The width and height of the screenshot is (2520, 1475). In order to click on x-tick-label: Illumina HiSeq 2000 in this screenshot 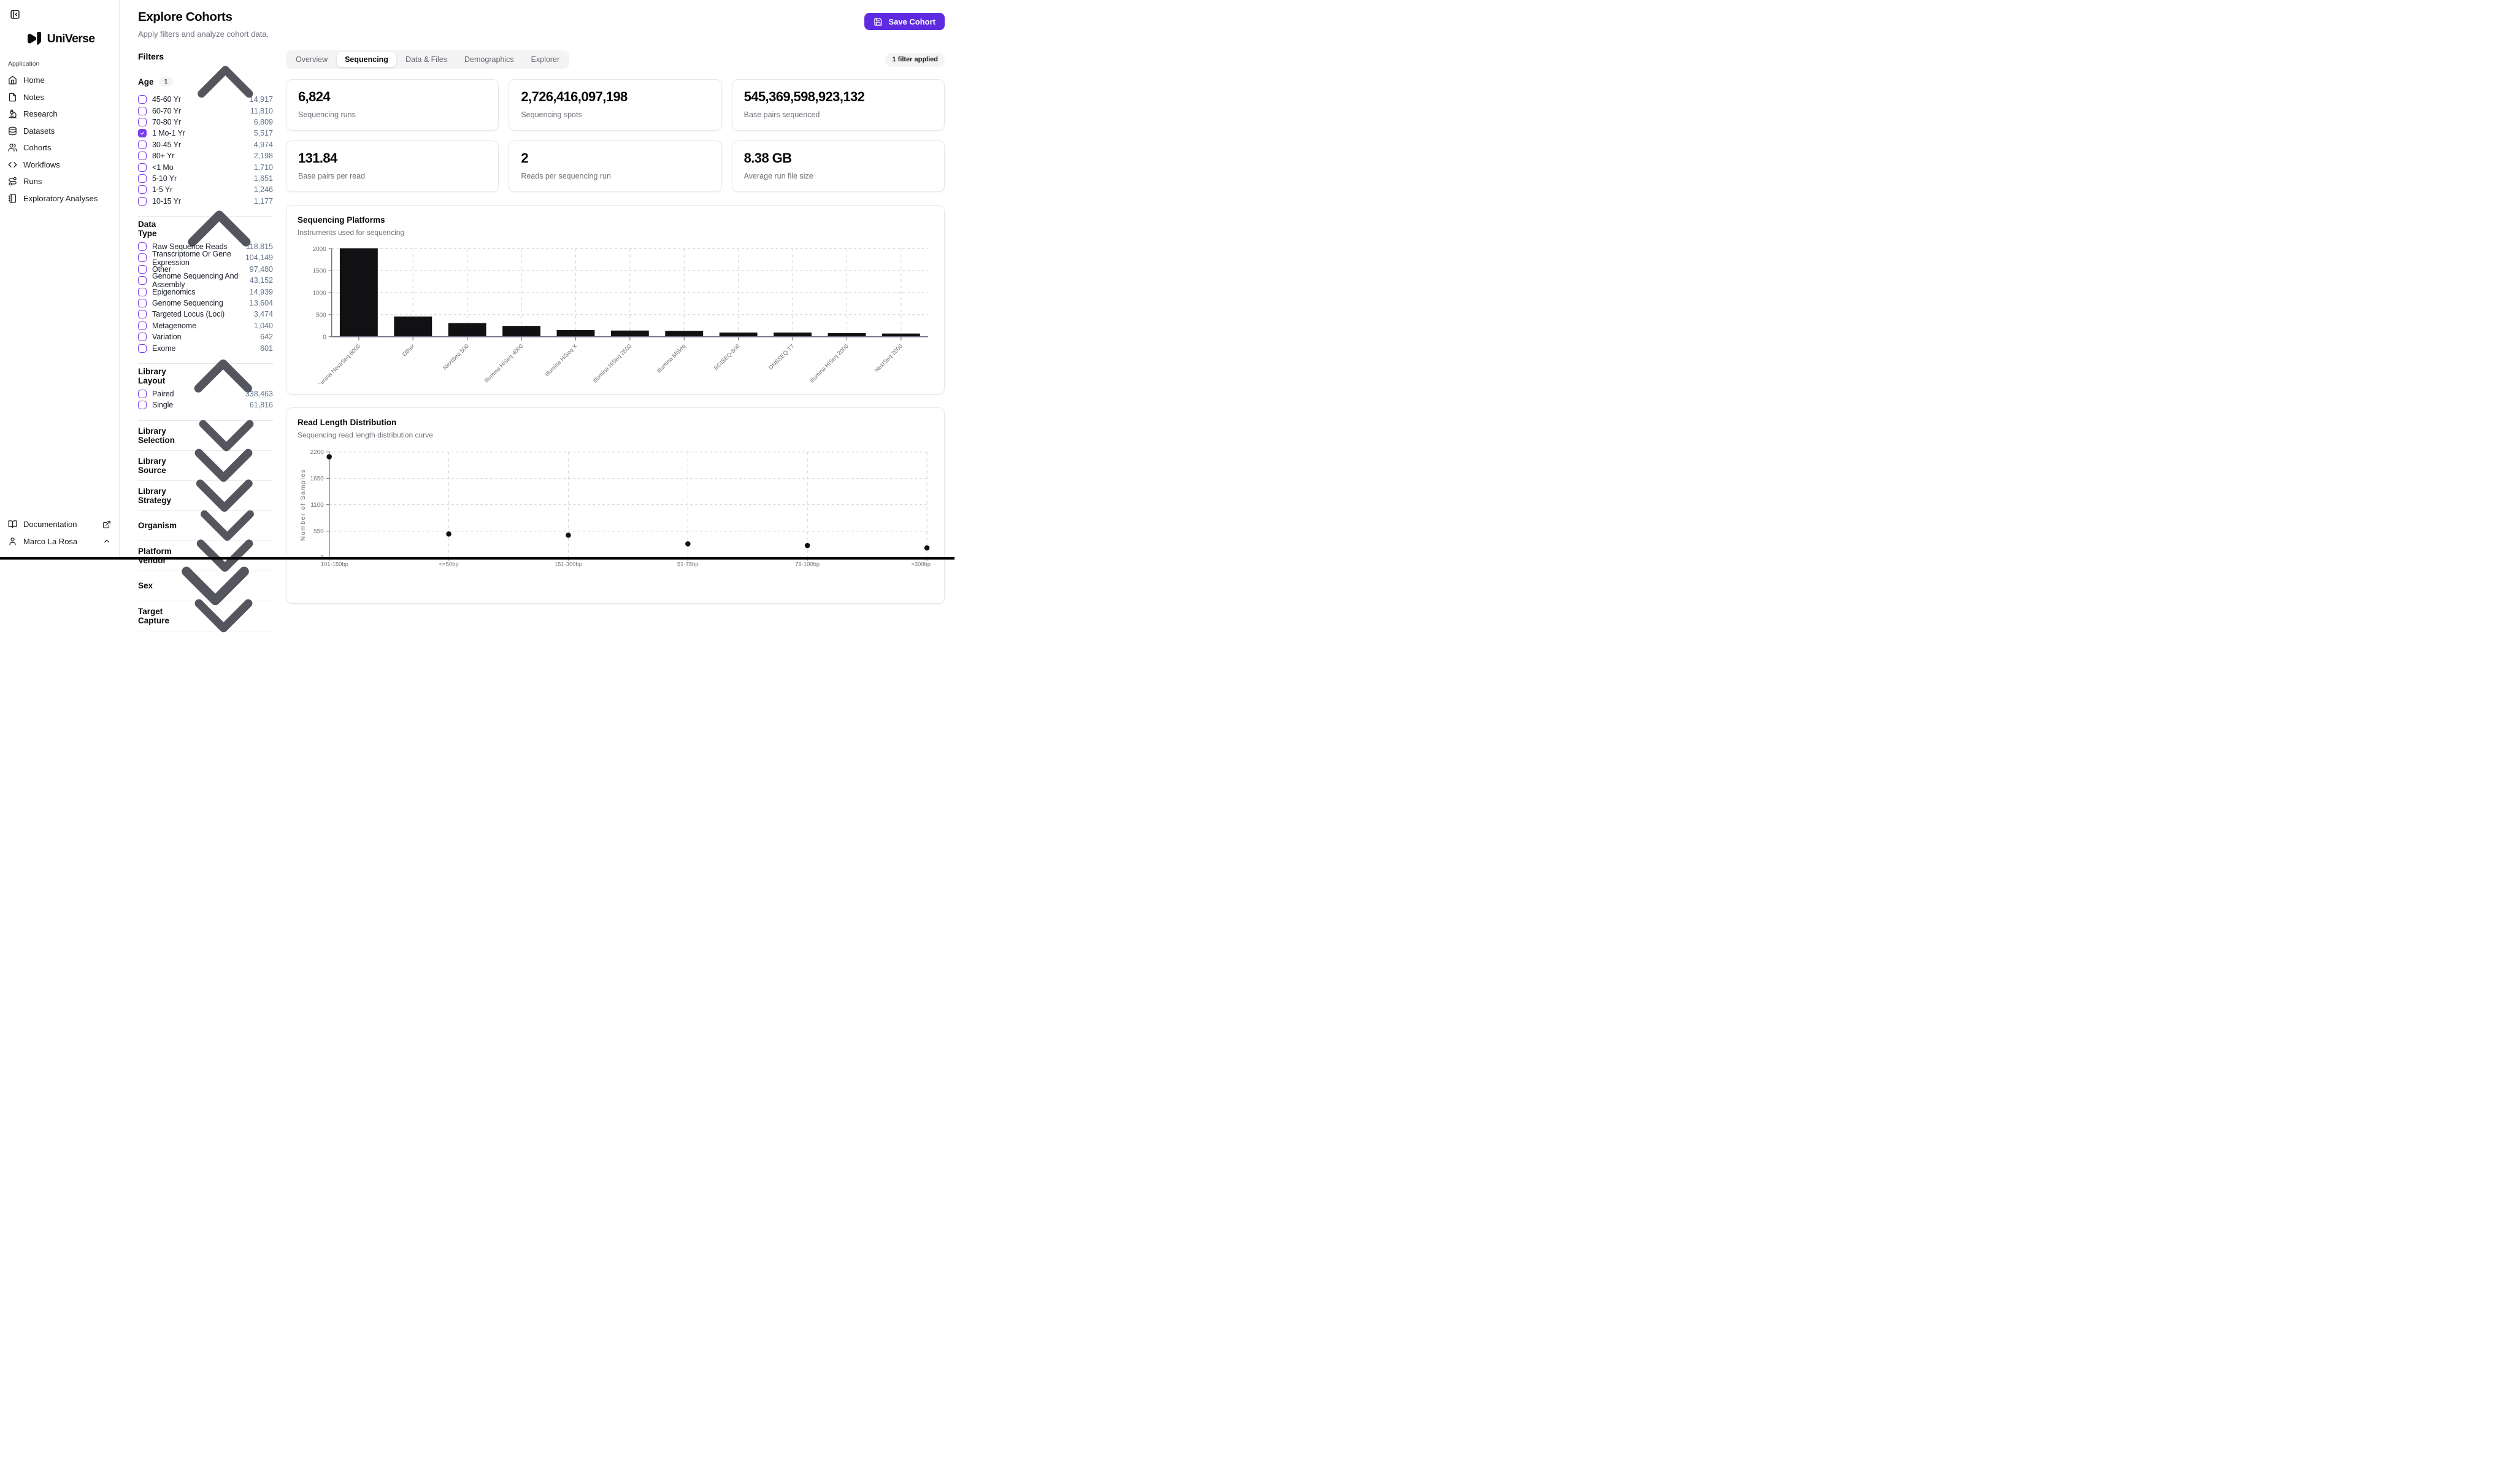, I will do `click(829, 364)`.